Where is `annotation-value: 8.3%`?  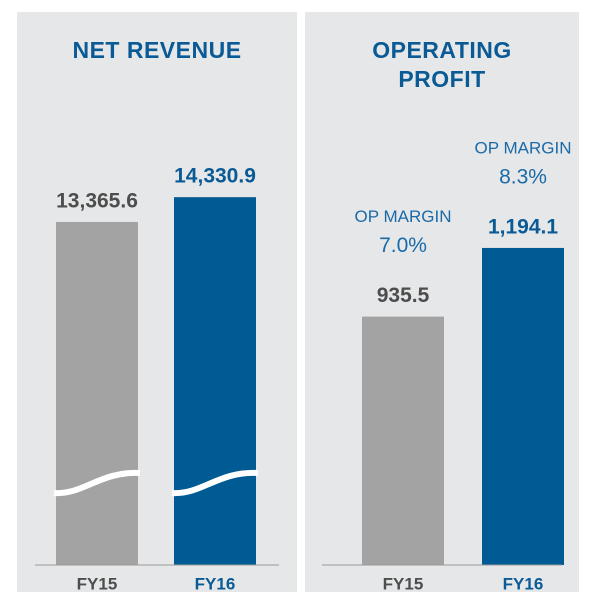
annotation-value: 8.3% is located at coordinates (523, 176).